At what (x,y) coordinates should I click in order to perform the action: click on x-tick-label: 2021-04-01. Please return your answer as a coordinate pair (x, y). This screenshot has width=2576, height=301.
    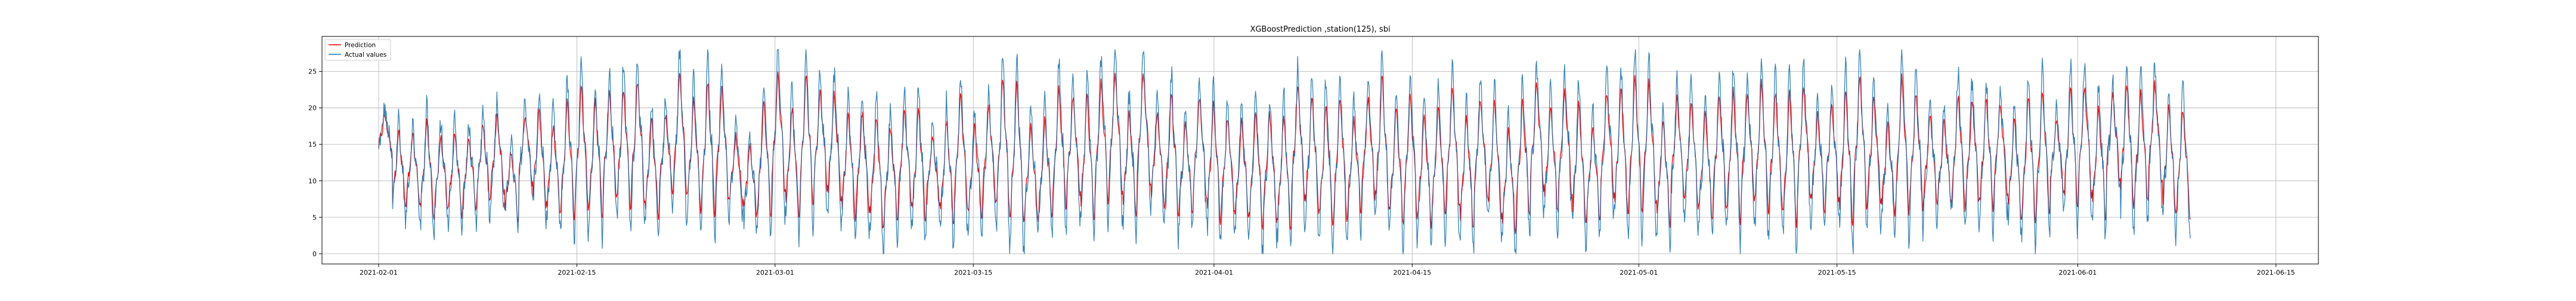
    Looking at the image, I should click on (1214, 273).